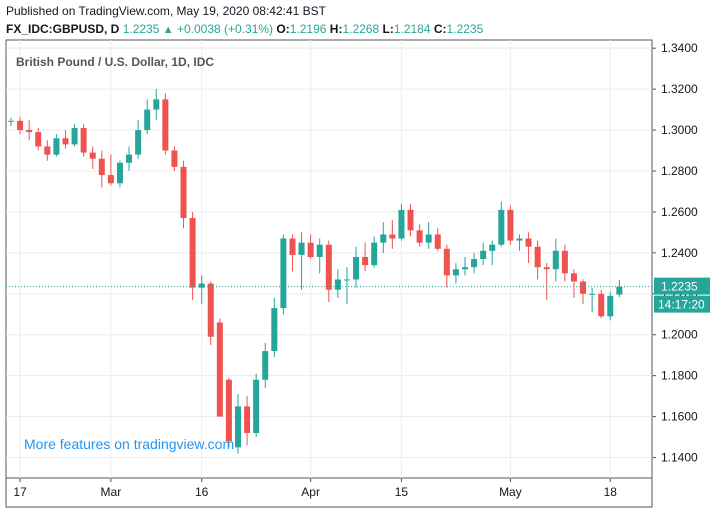 Image resolution: width=725 pixels, height=513 pixels. I want to click on symbol-label: FX_IDC:GBPUSD, D, so click(63, 29).